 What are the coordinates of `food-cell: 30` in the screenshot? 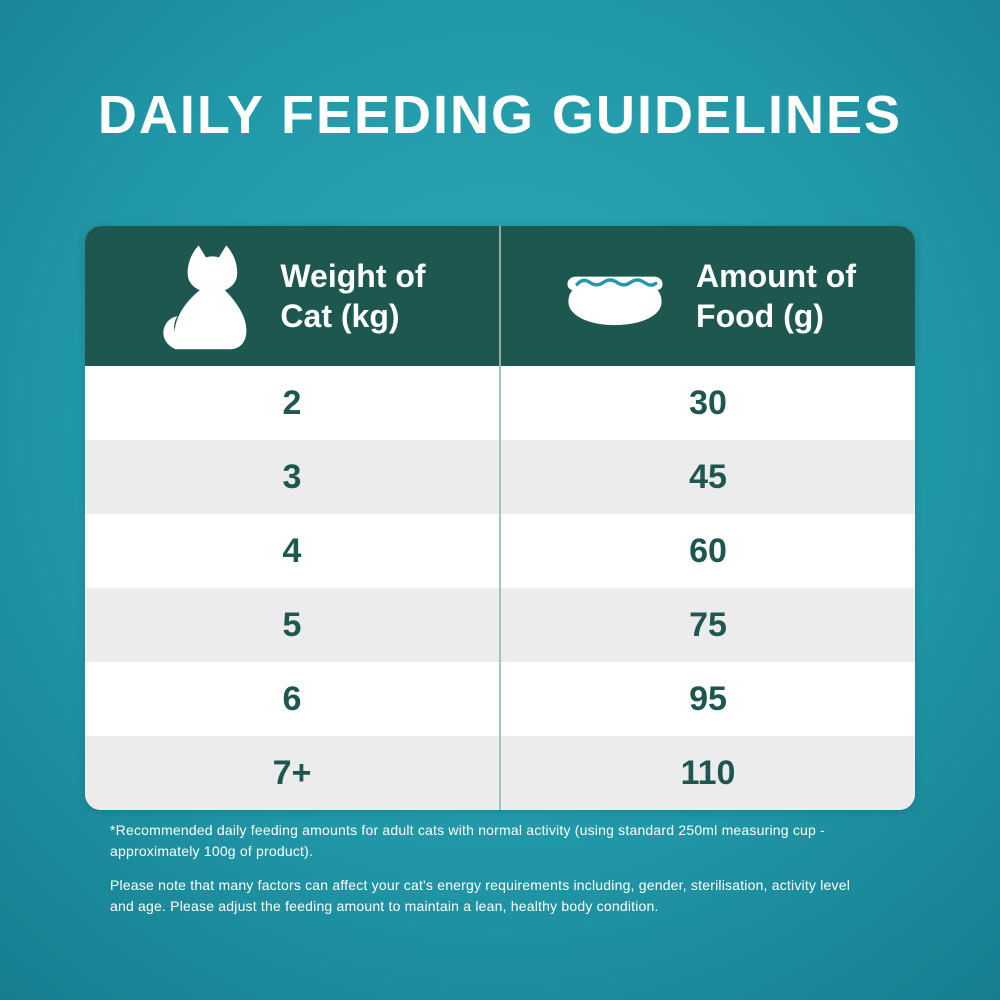 It's located at (707, 403).